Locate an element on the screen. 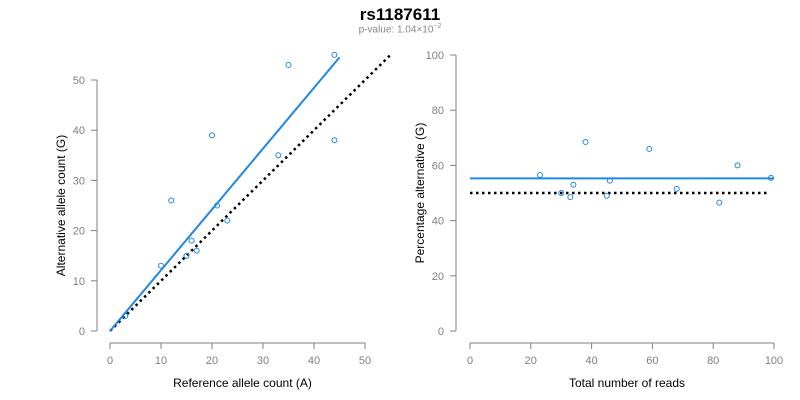 This screenshot has height=400, width=800. allele-count-y-tick-label: 0 is located at coordinates (82, 332).